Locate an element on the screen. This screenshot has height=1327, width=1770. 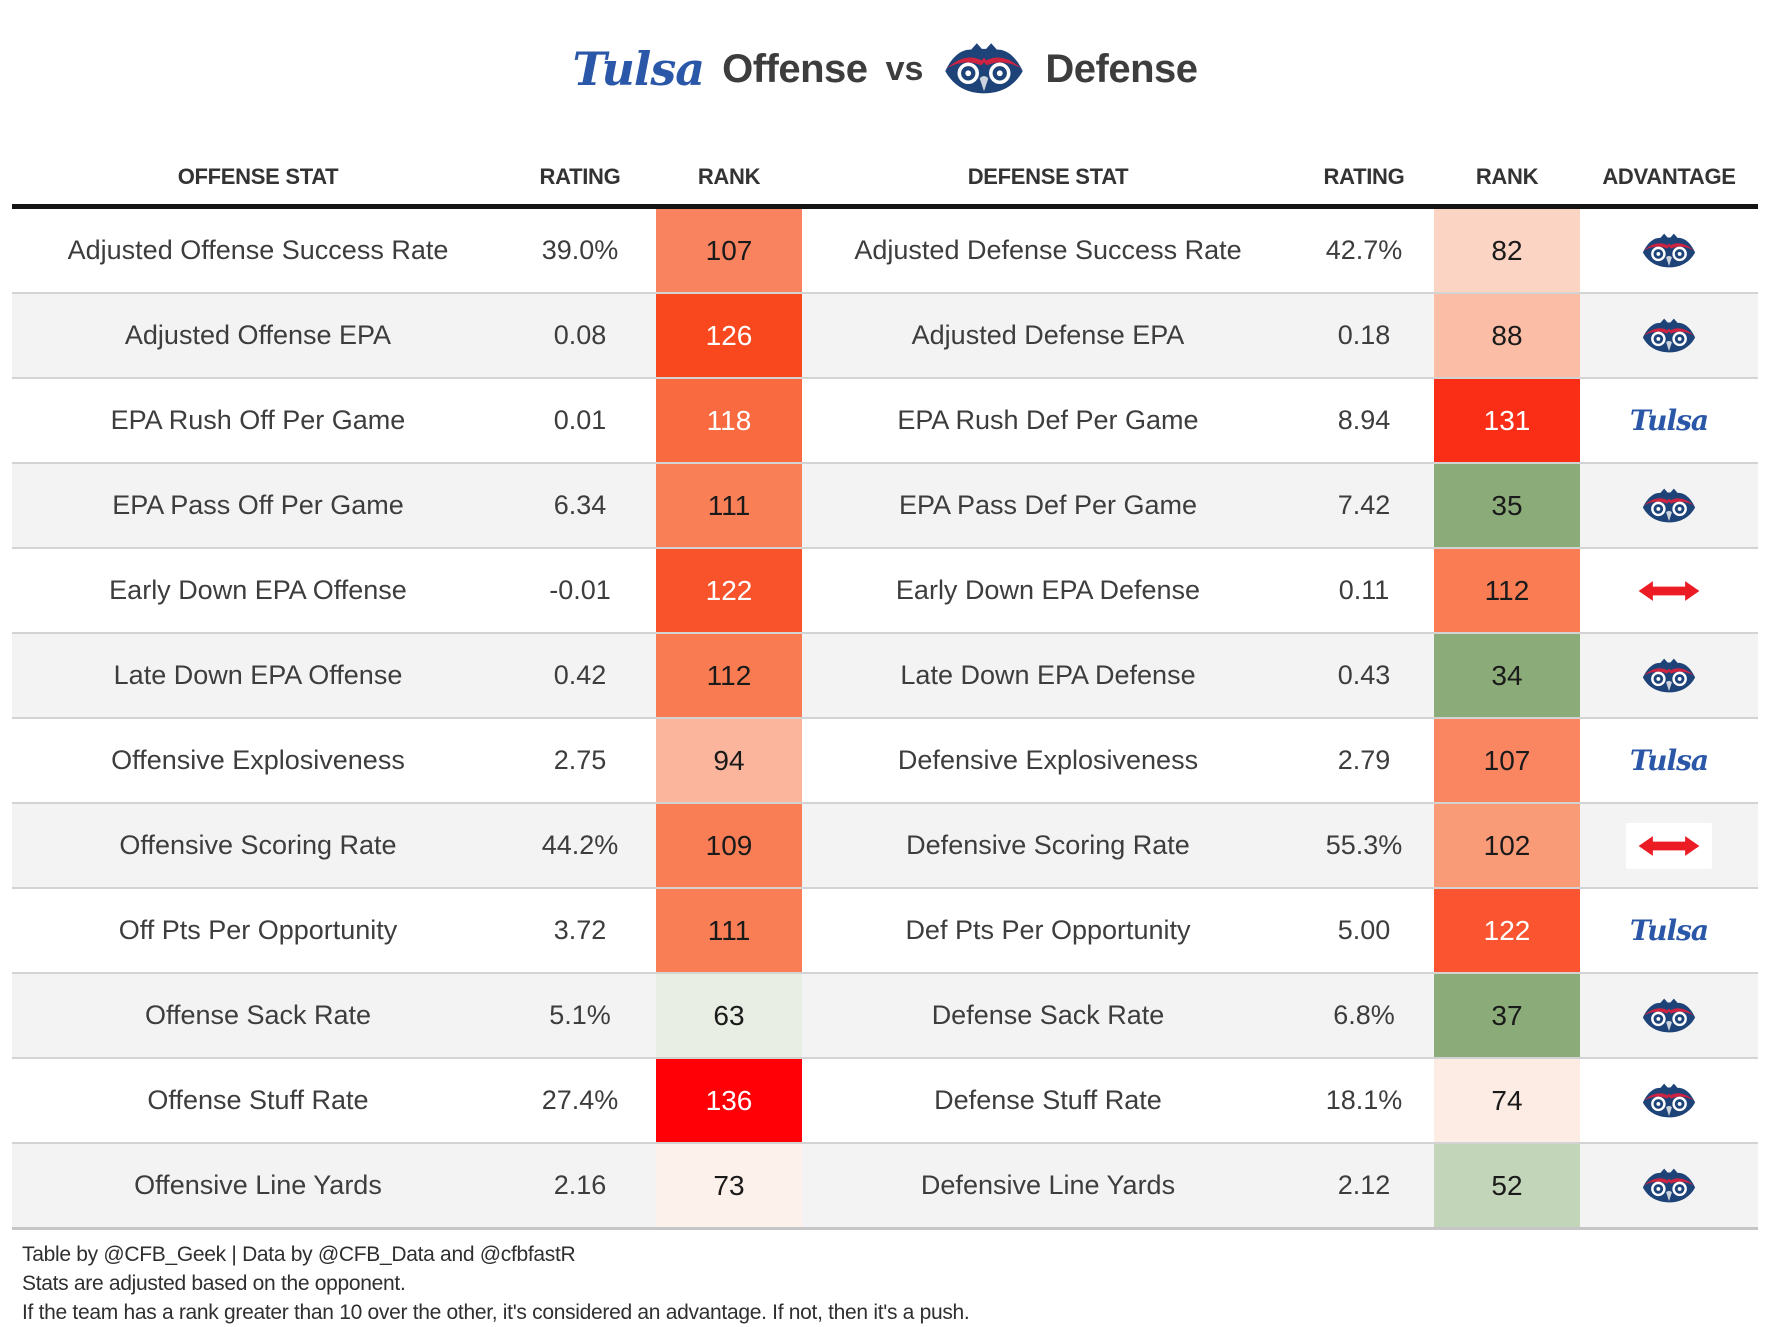
defense-rating-cell: 42.7% is located at coordinates (1364, 249).